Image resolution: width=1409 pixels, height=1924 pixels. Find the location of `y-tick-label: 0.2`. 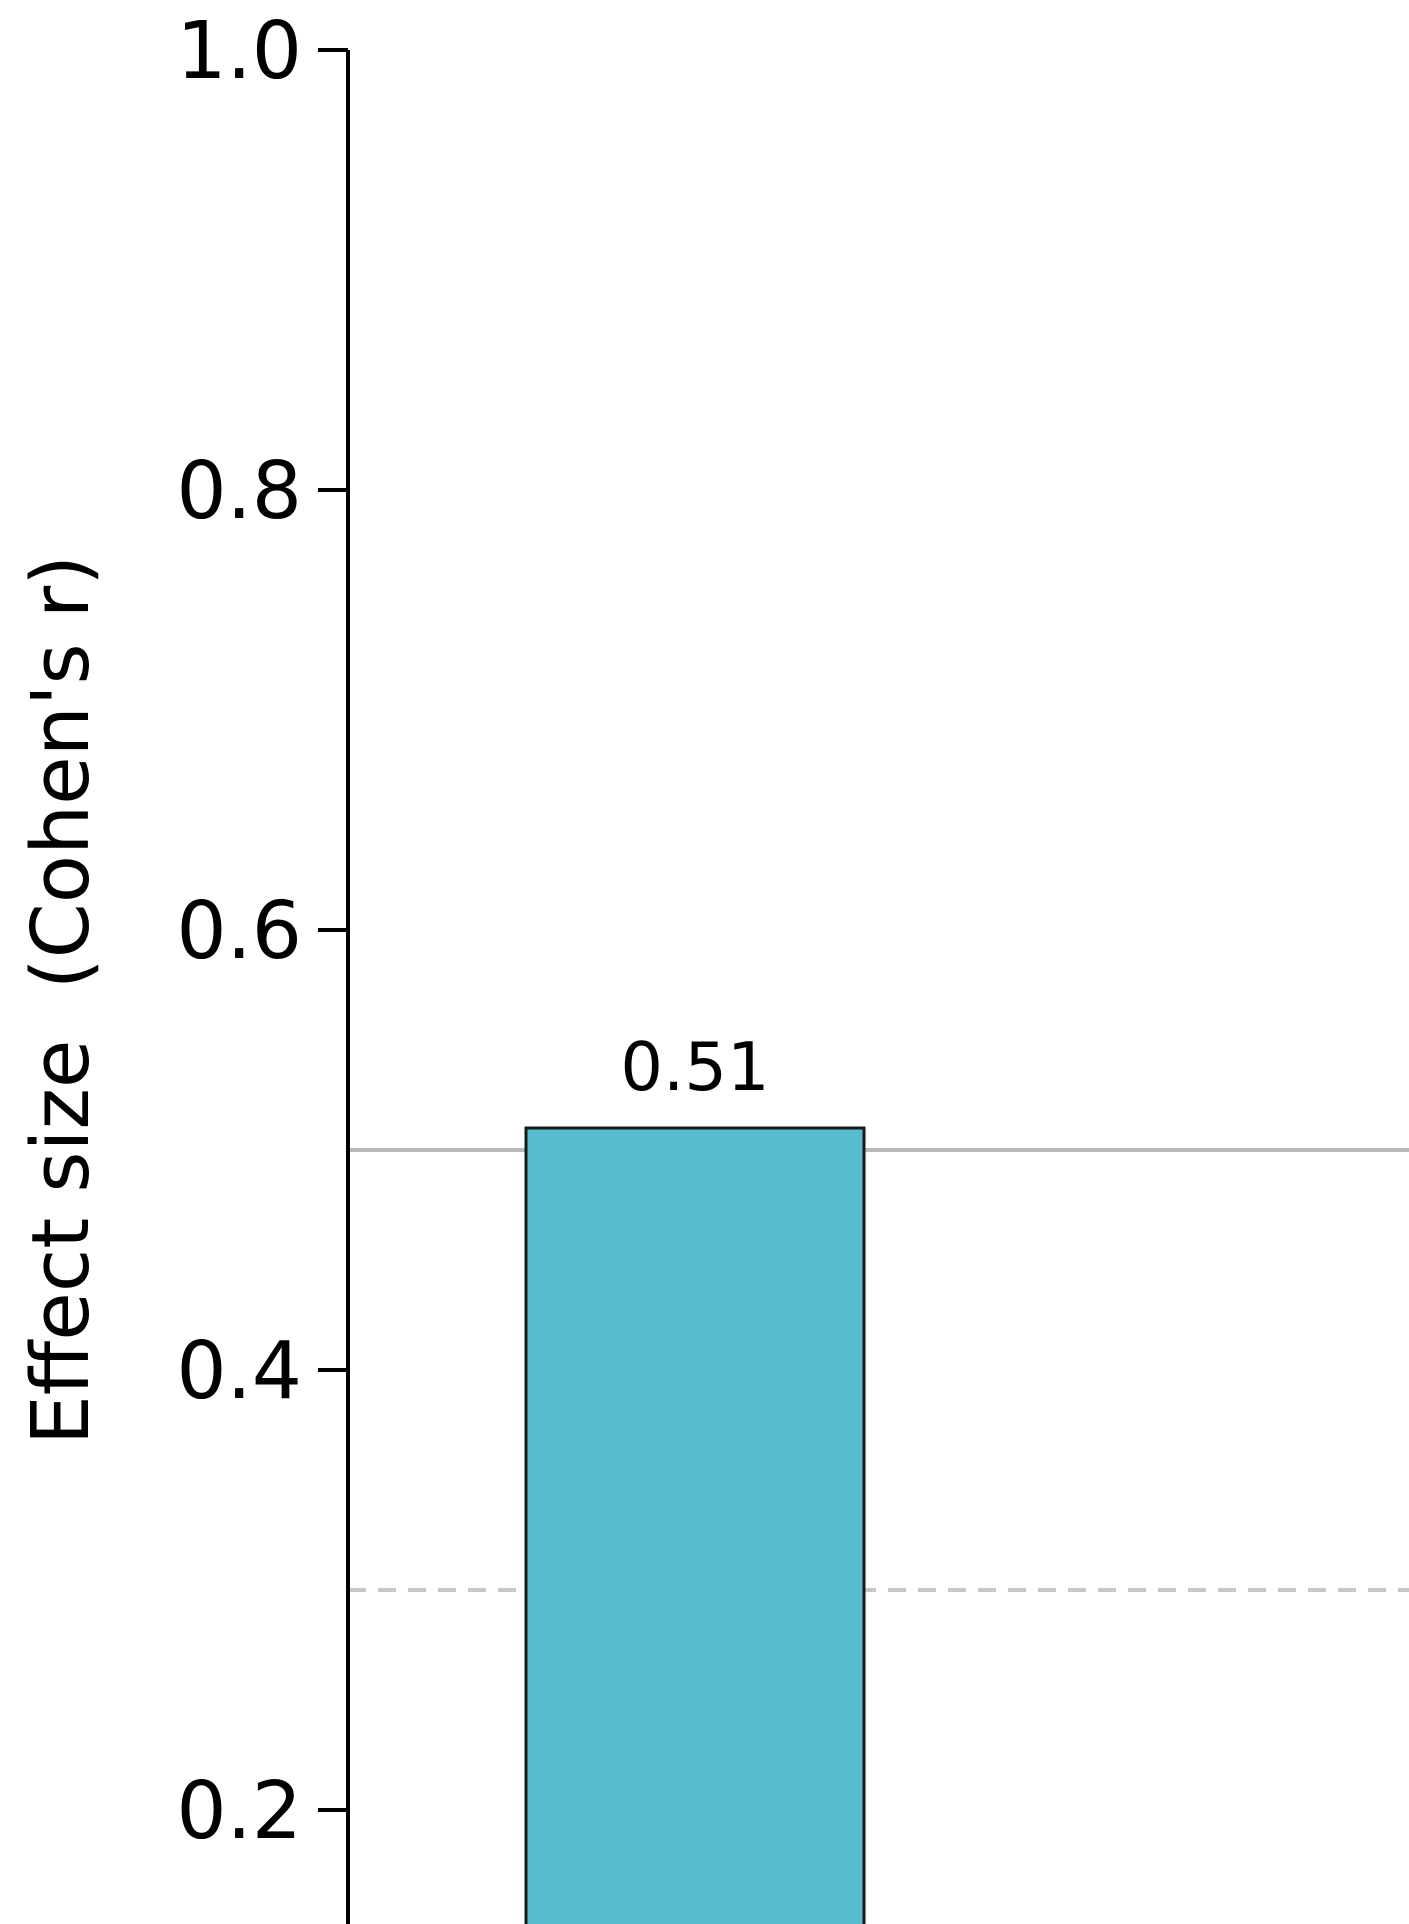

y-tick-label: 0.2 is located at coordinates (239, 1811).